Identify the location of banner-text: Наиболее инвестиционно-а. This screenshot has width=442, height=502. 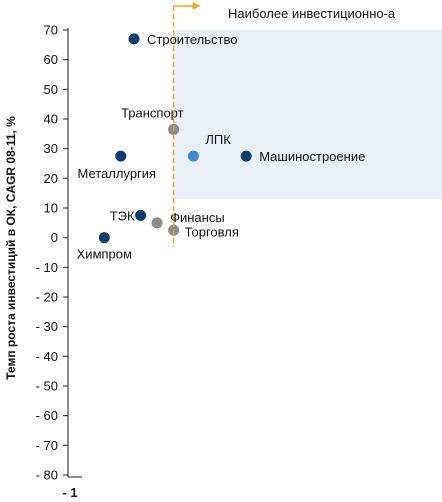
(312, 13).